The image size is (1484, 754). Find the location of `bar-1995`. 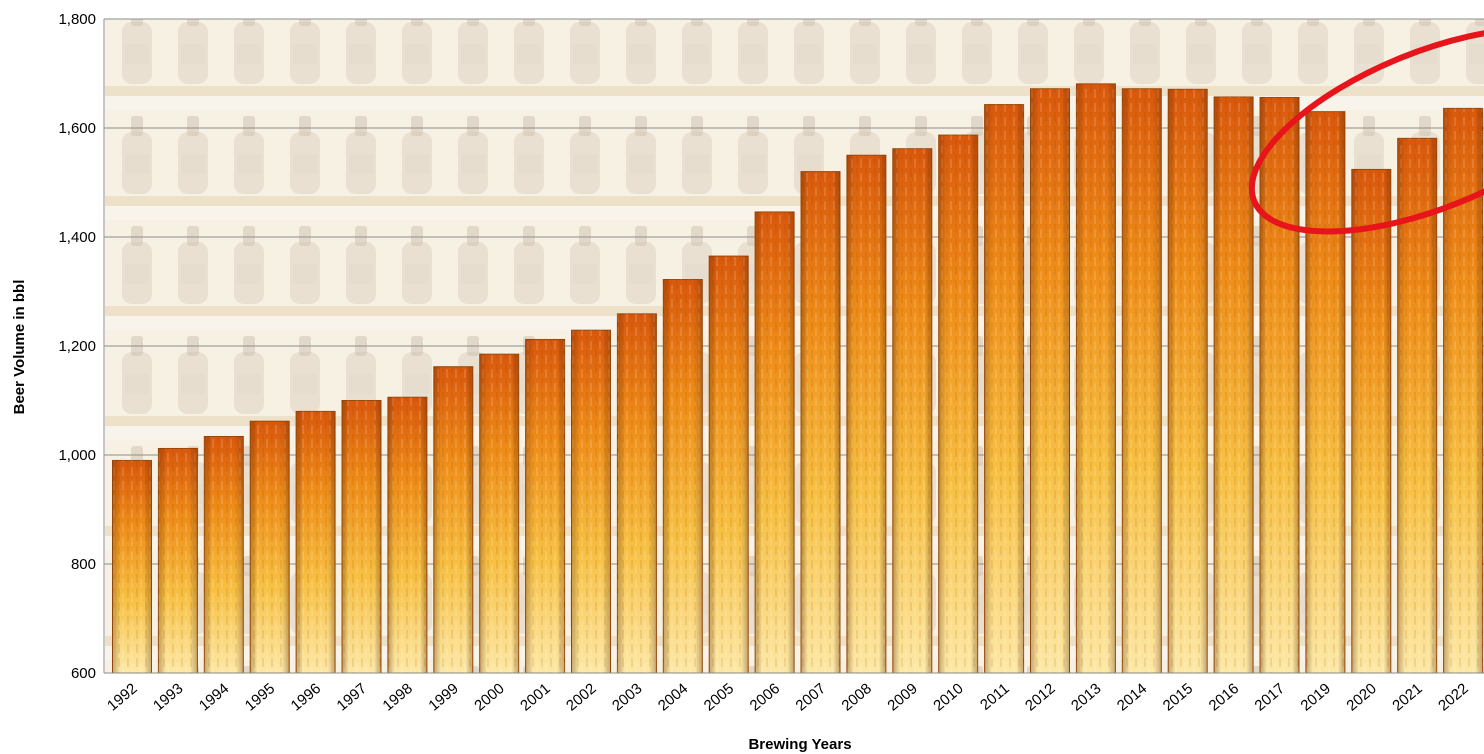

bar-1995 is located at coordinates (269, 547).